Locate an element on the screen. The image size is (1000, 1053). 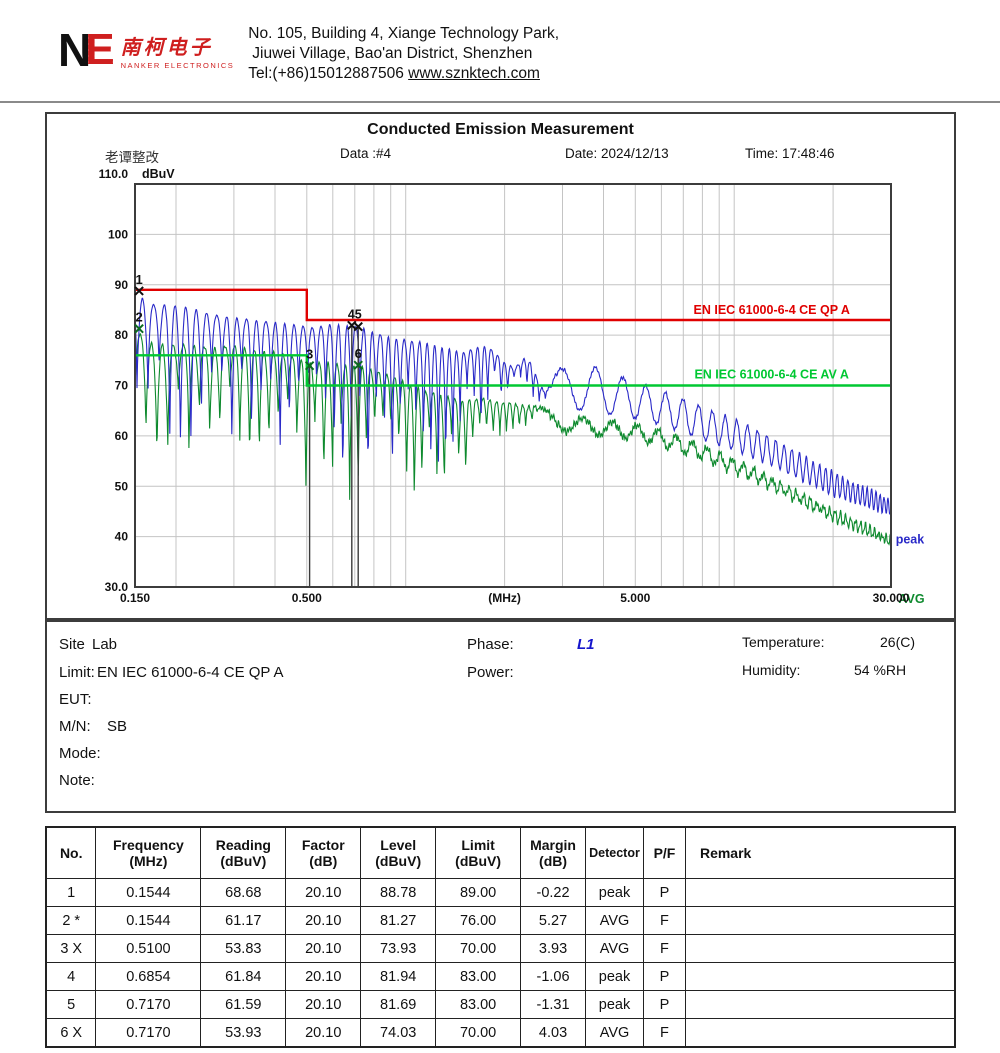
cell-level: 81.69 is located at coordinates (398, 1004).